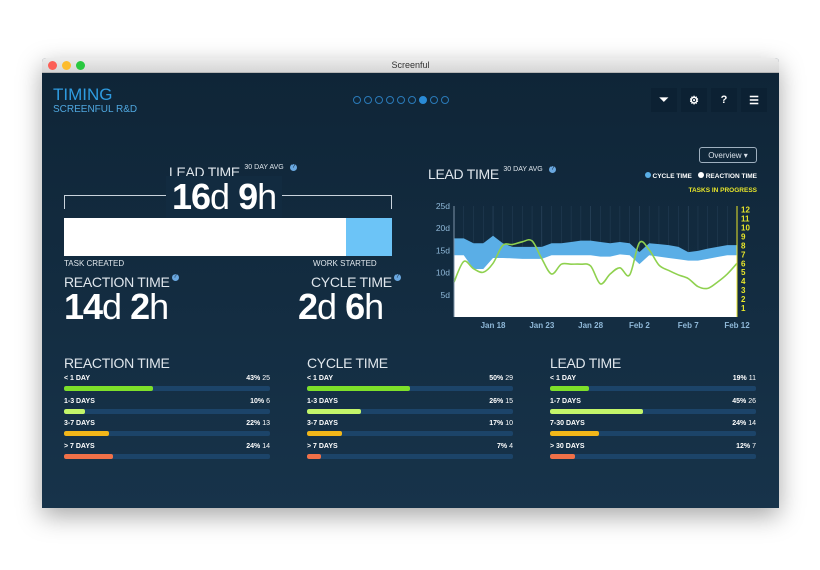  Describe the element at coordinates (565, 401) in the screenshot. I see `bucket-label: 1-7 DAYS` at that location.